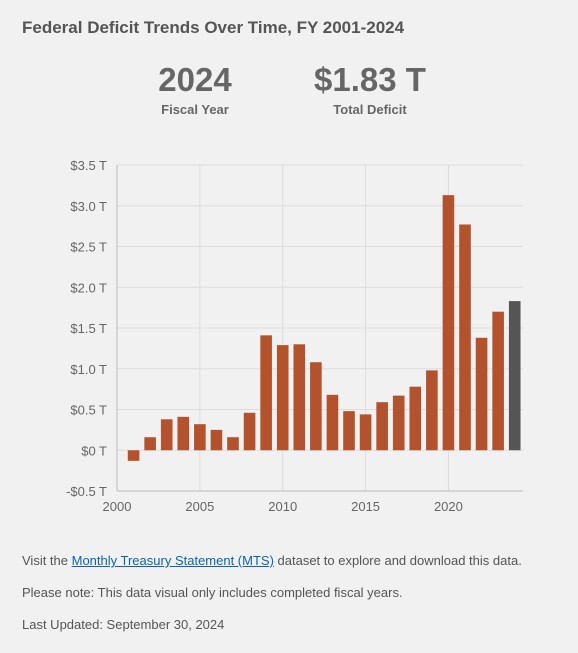 This screenshot has width=578, height=653. I want to click on fiscal-year-label: Fiscal Year, so click(195, 109).